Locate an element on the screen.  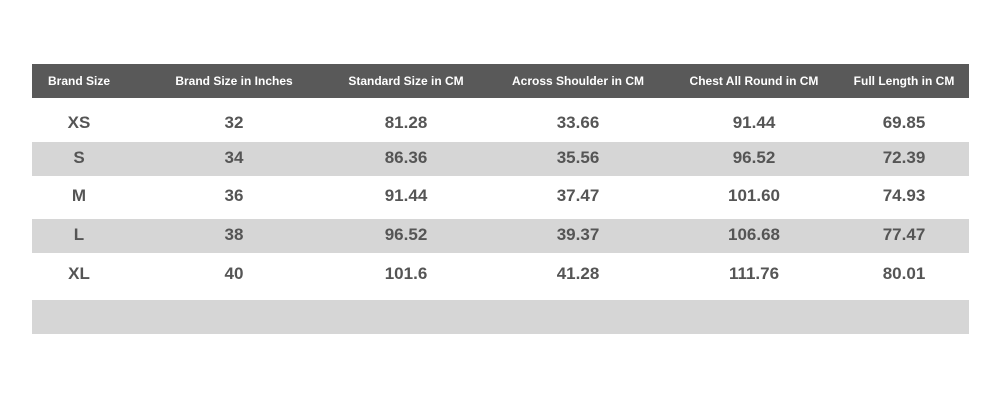
table-cell: 40 is located at coordinates (234, 273).